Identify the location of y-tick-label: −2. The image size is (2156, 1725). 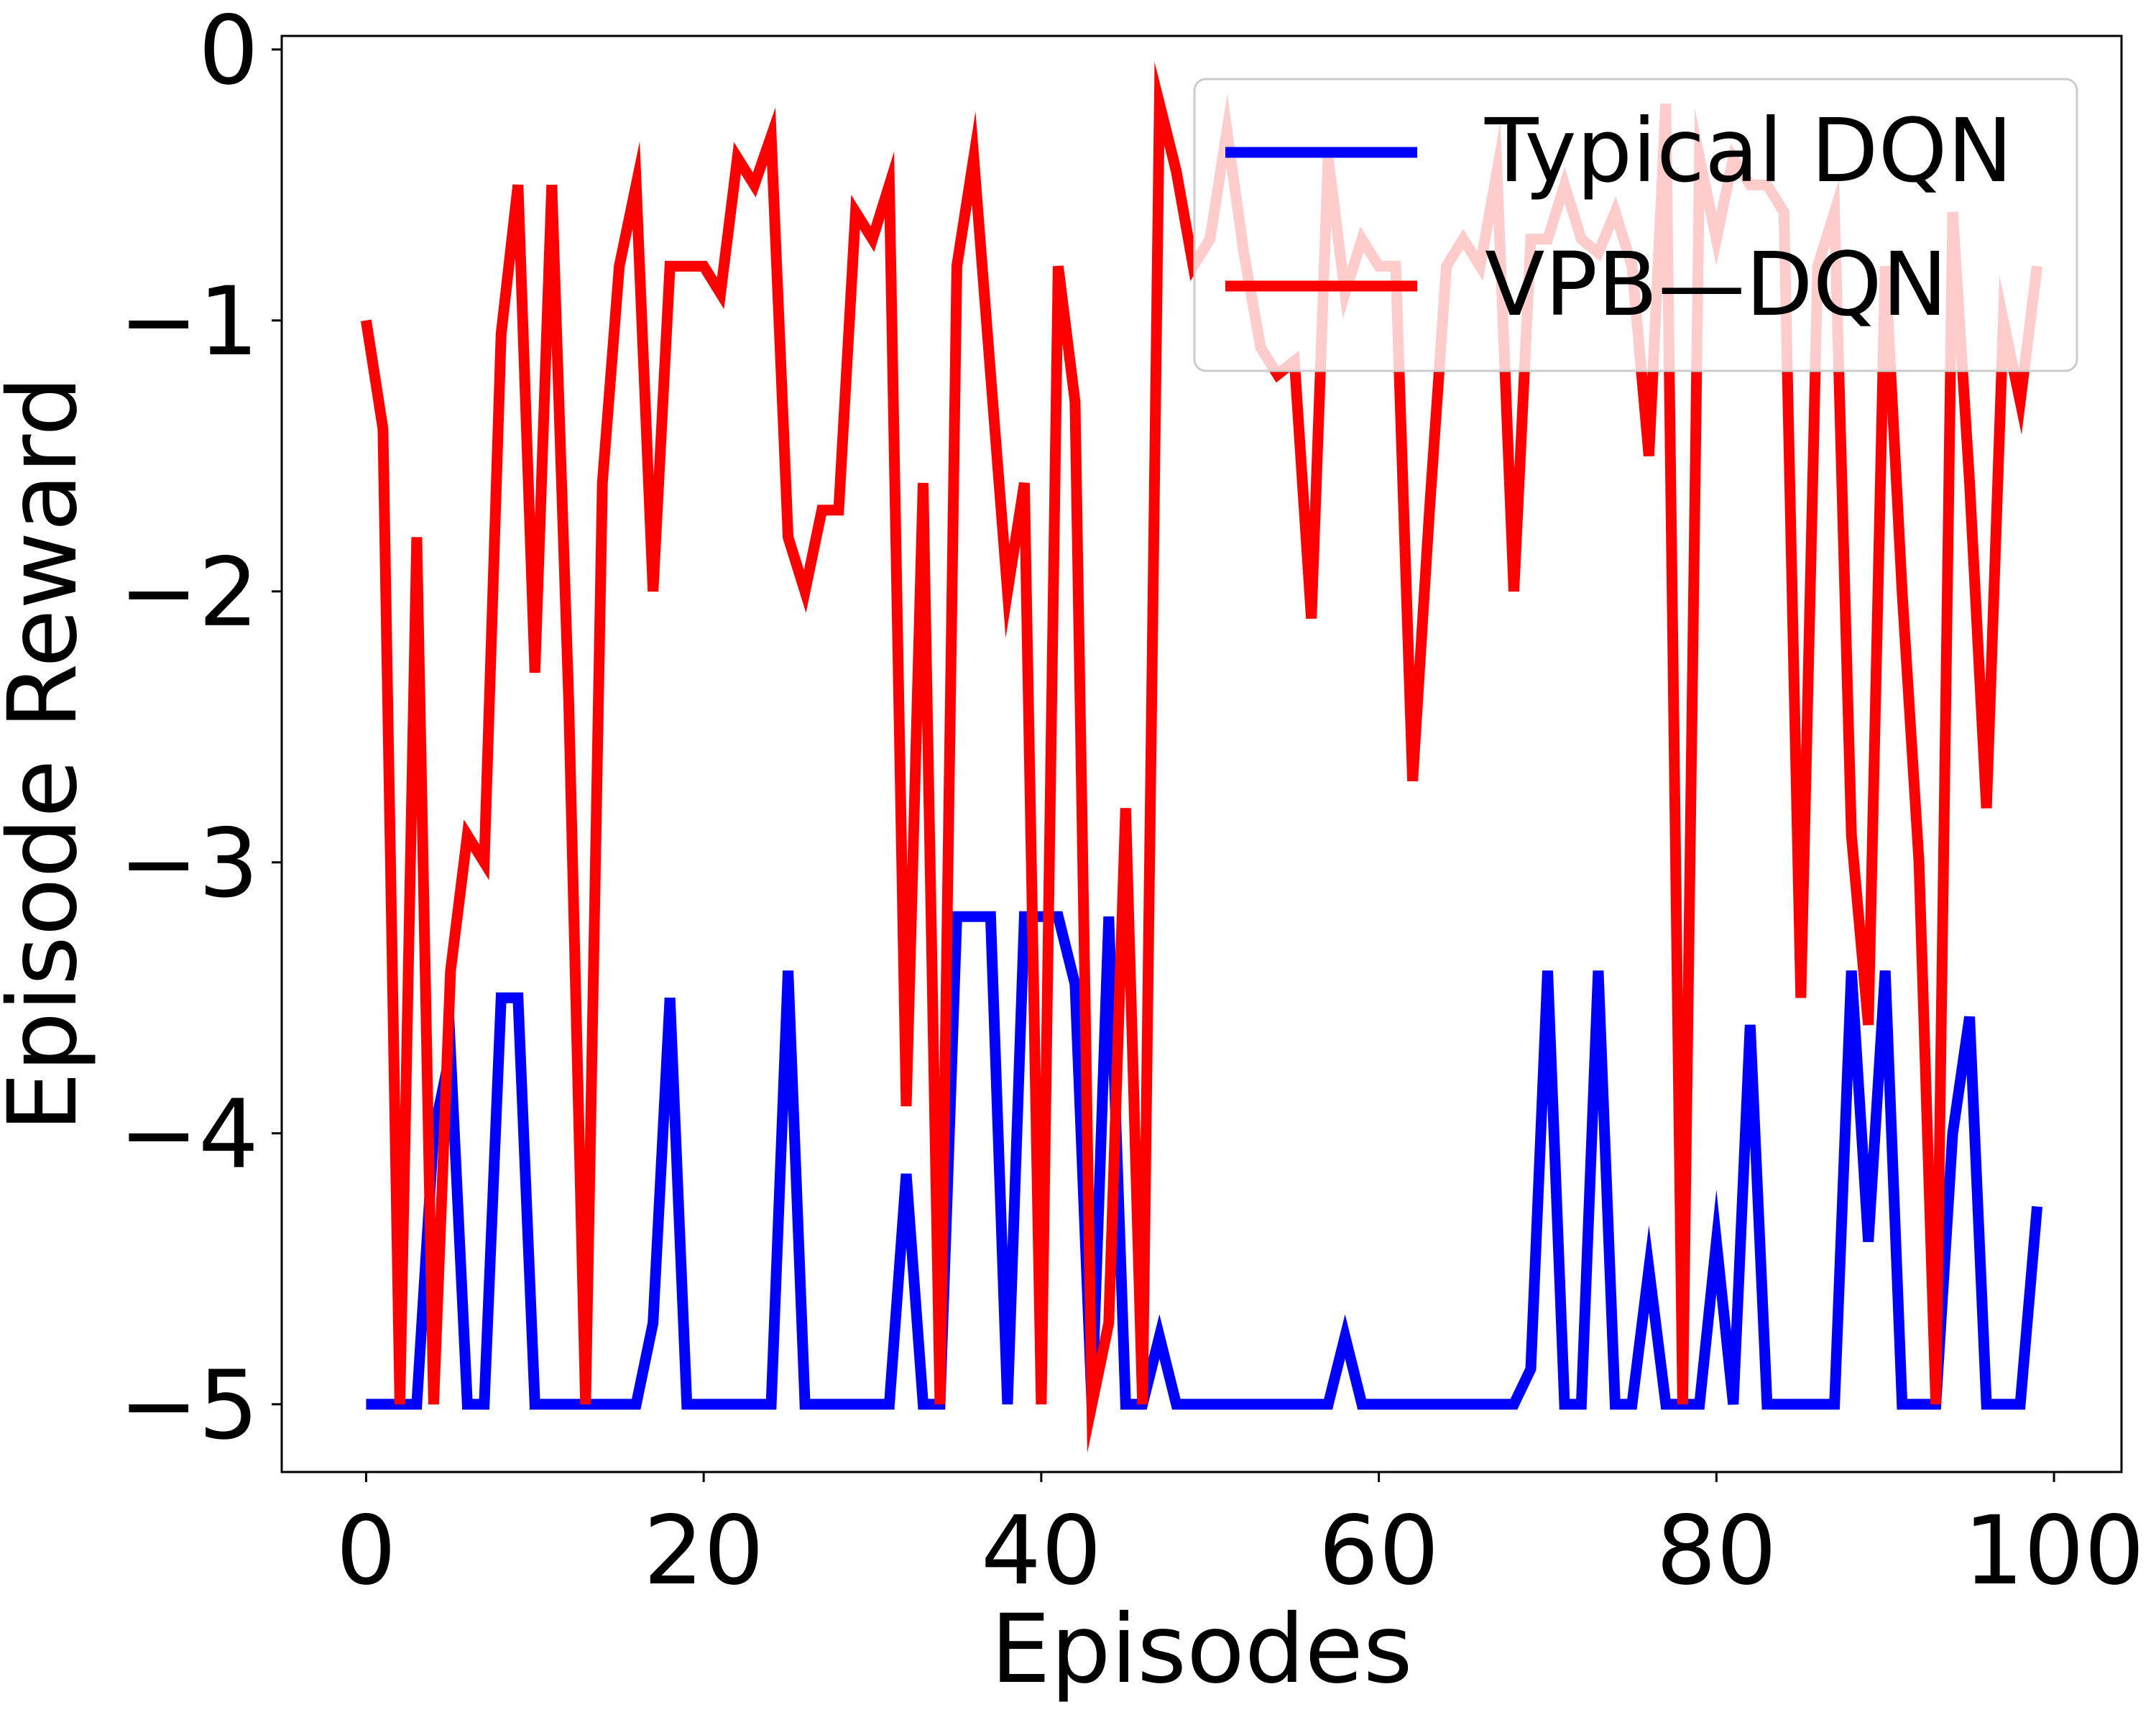
(189, 593).